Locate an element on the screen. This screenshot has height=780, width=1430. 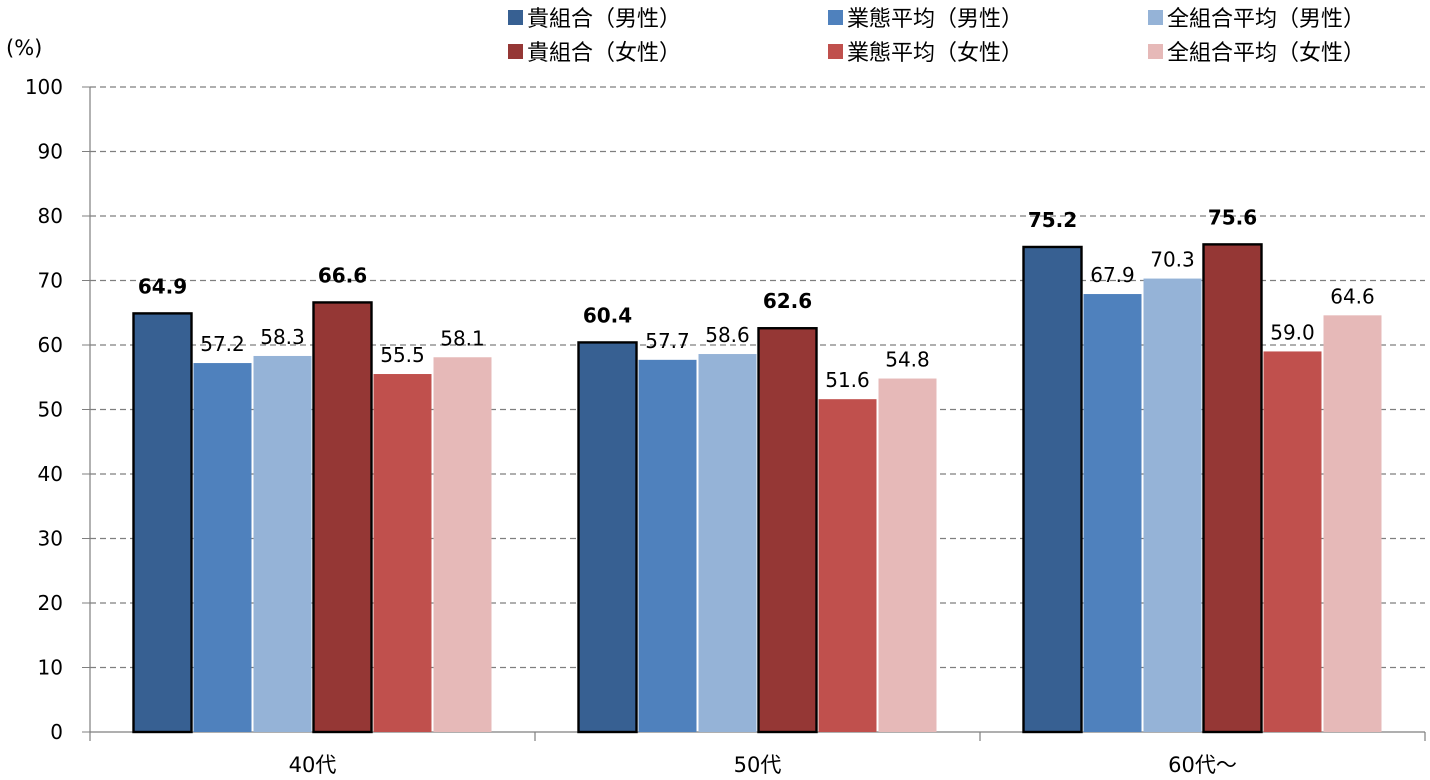
data-label: 55.5 is located at coordinates (402, 355).